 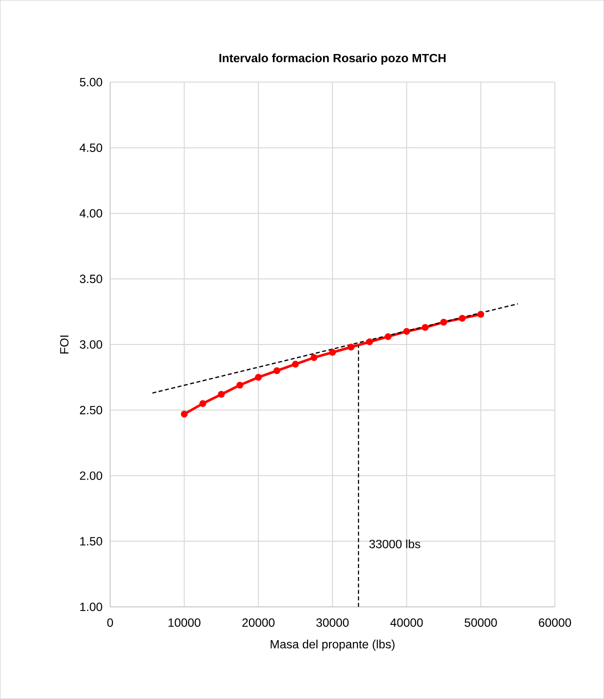 I want to click on y-axis-title: FOI, so click(x=64, y=345).